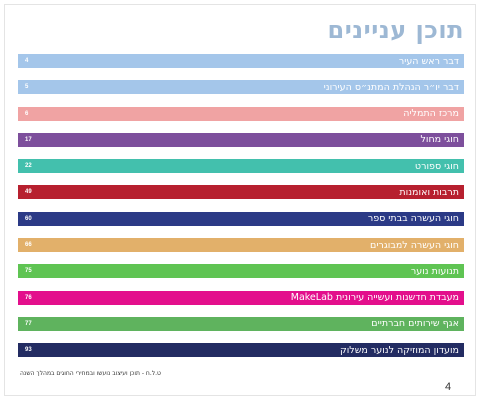 Image resolution: width=480 pixels, height=400 pixels. What do you see at coordinates (241, 245) in the screenshot?
I see `toc-entry-adult-enrichment: 66 חוגי העשרה למבוגרים` at bounding box center [241, 245].